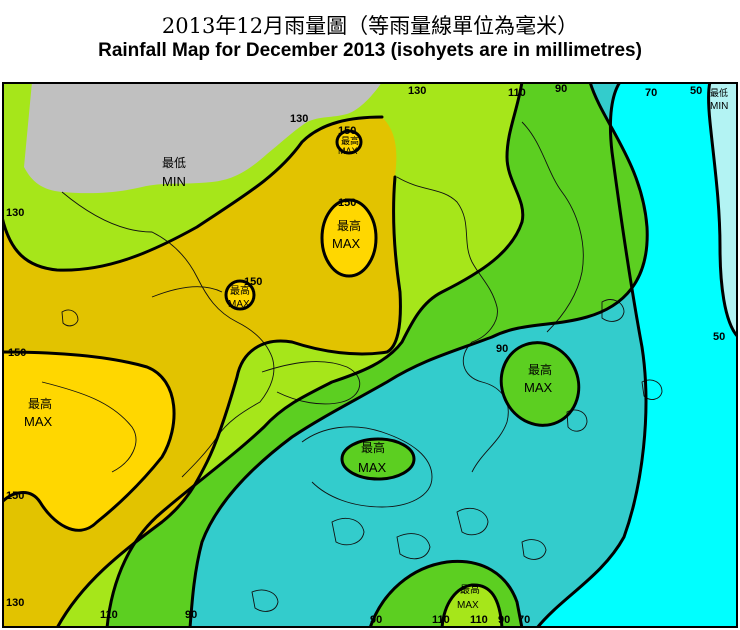 This screenshot has height=630, width=740. I want to click on max-cell-west, so click(88, 441).